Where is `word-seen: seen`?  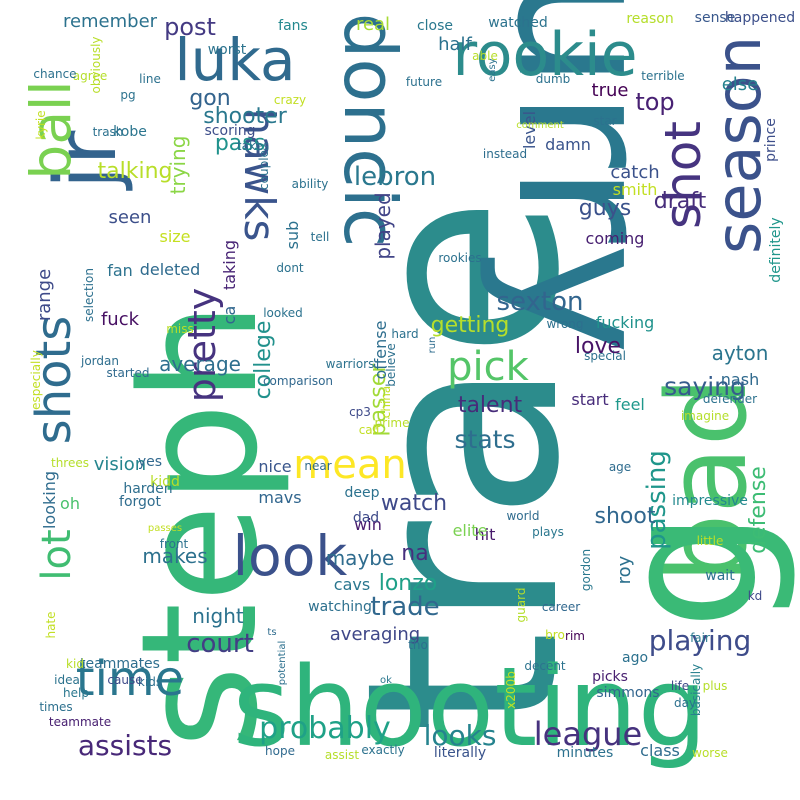
word-seen: seen is located at coordinates (130, 217).